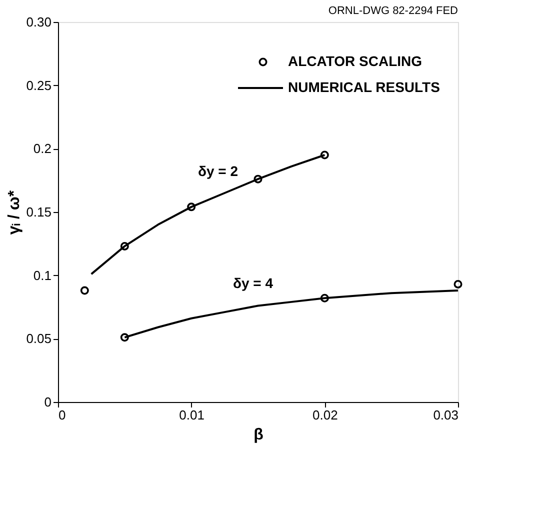  I want to click on legend-label: ALCATOR SCALING, so click(355, 61).